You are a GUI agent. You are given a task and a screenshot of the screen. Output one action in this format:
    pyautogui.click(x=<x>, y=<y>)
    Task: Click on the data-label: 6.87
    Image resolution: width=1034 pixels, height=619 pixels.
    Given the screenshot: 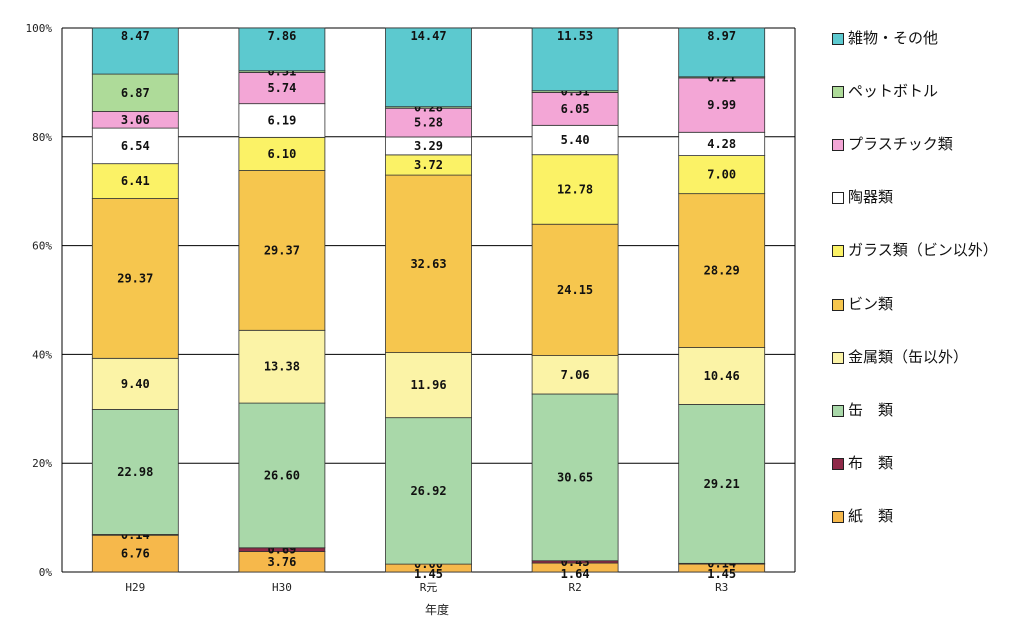 What is the action you would take?
    pyautogui.click(x=135, y=93)
    